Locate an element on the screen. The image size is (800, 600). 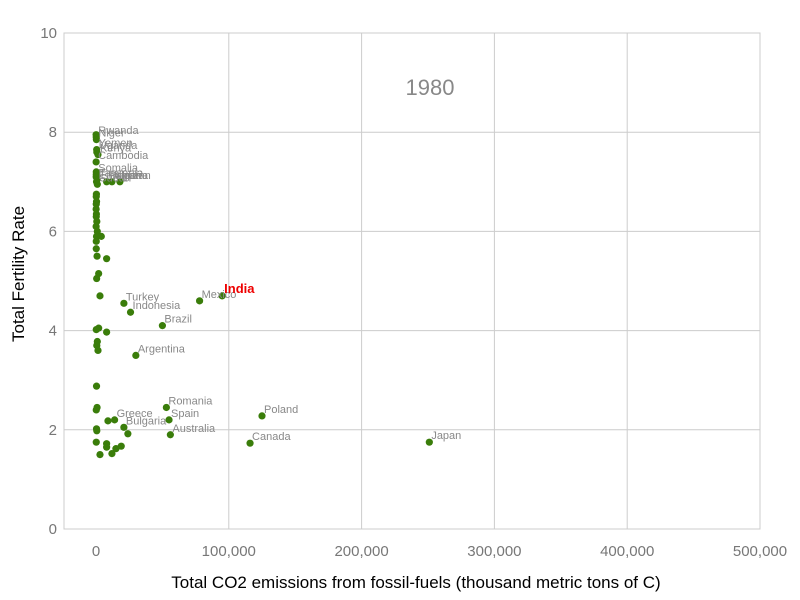
point-label-mexico: Mexico is located at coordinates (219, 295).